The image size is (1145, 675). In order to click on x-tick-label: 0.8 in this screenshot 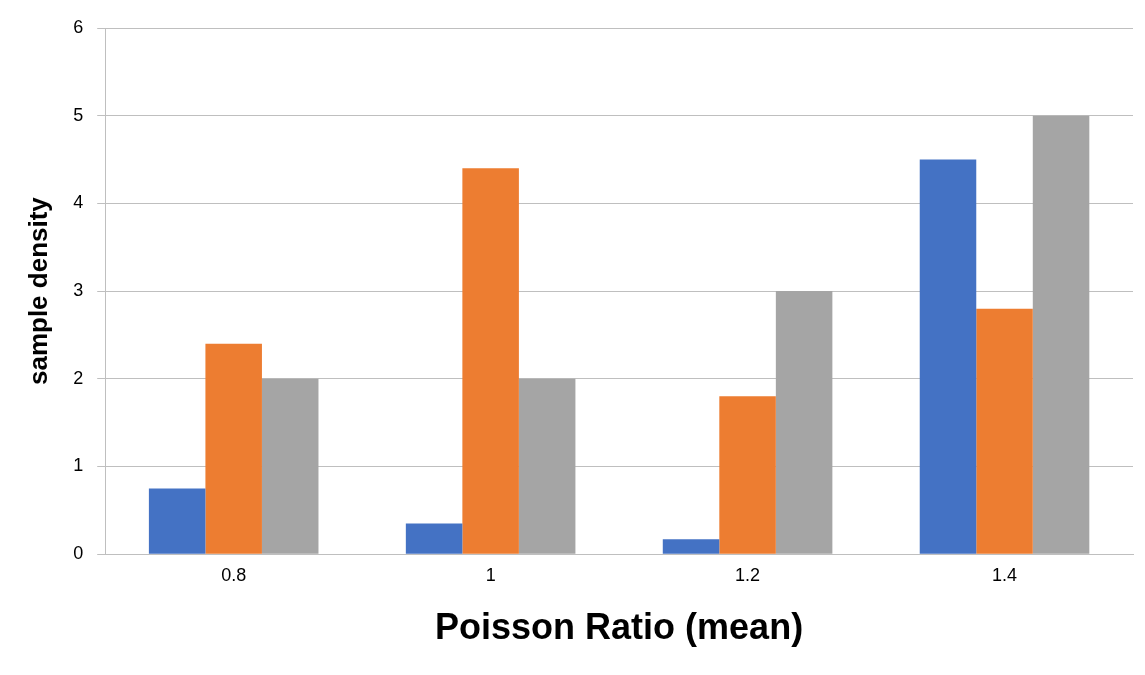, I will do `click(234, 574)`.